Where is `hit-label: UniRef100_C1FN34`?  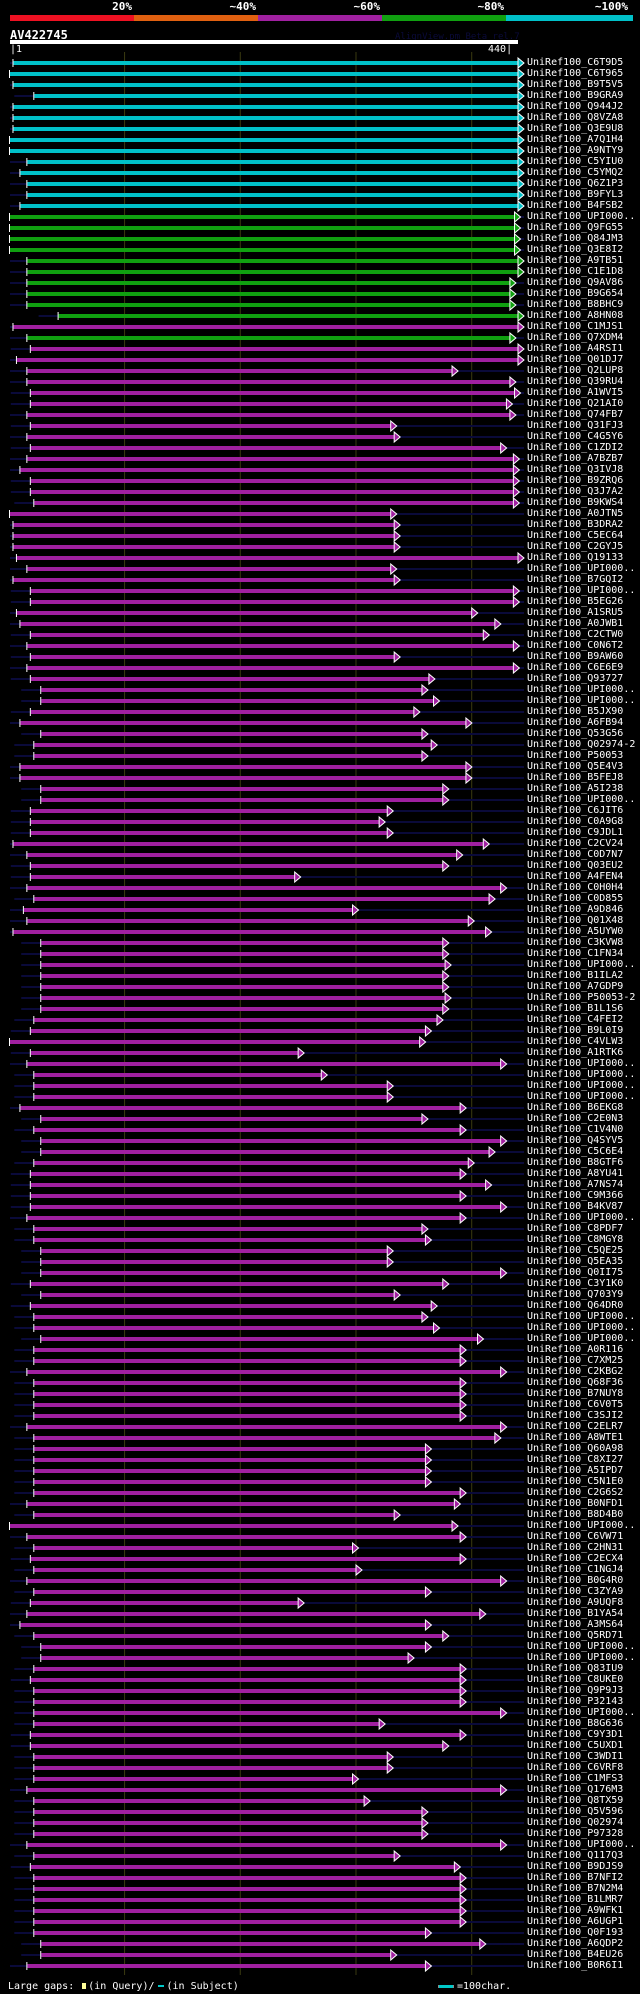
hit-label: UniRef100_C1FN34 is located at coordinates (575, 953).